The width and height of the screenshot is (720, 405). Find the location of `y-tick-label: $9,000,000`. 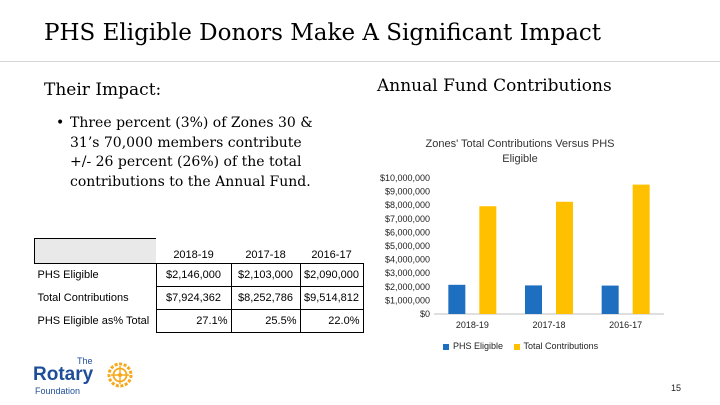

y-tick-label: $9,000,000 is located at coordinates (407, 192).